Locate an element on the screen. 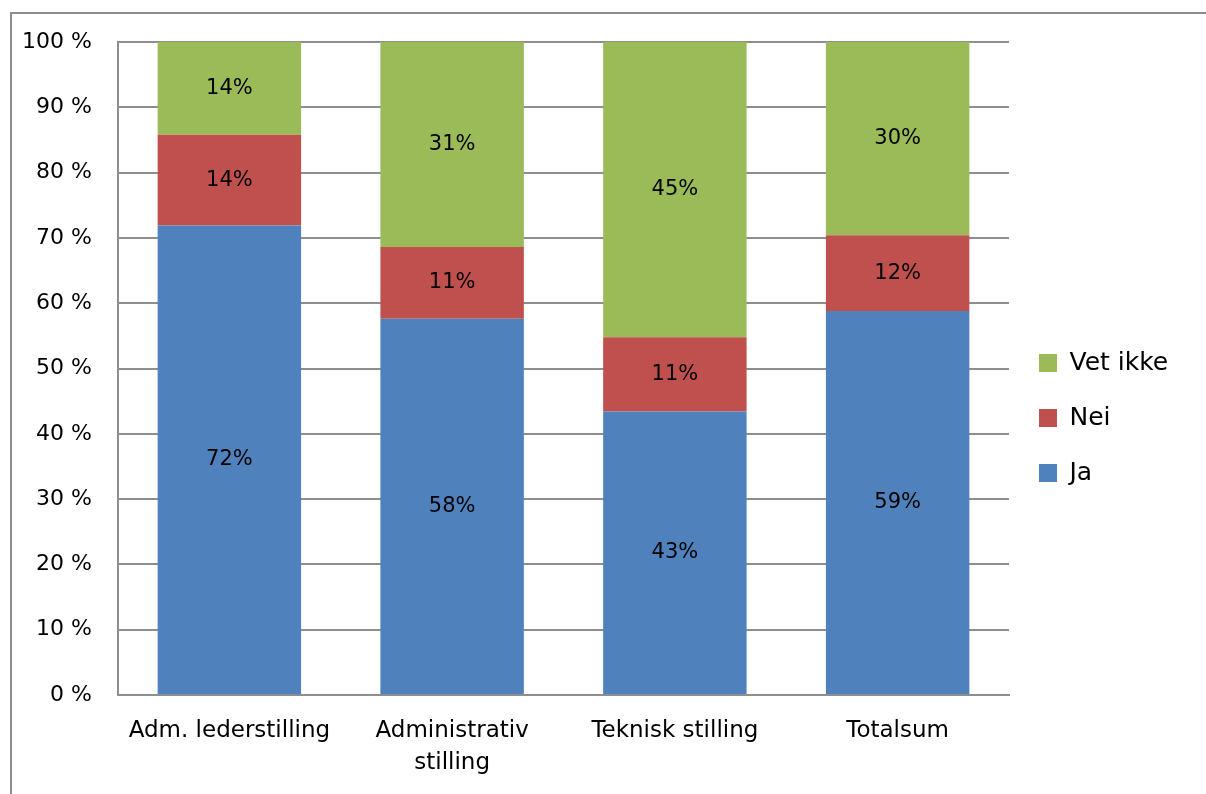  data-label: 43% is located at coordinates (675, 551).